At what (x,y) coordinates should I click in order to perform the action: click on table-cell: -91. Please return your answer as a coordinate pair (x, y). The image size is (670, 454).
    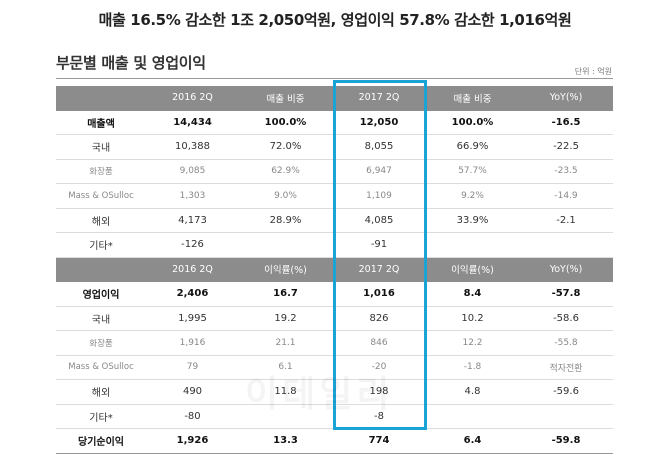
    Looking at the image, I should click on (379, 245).